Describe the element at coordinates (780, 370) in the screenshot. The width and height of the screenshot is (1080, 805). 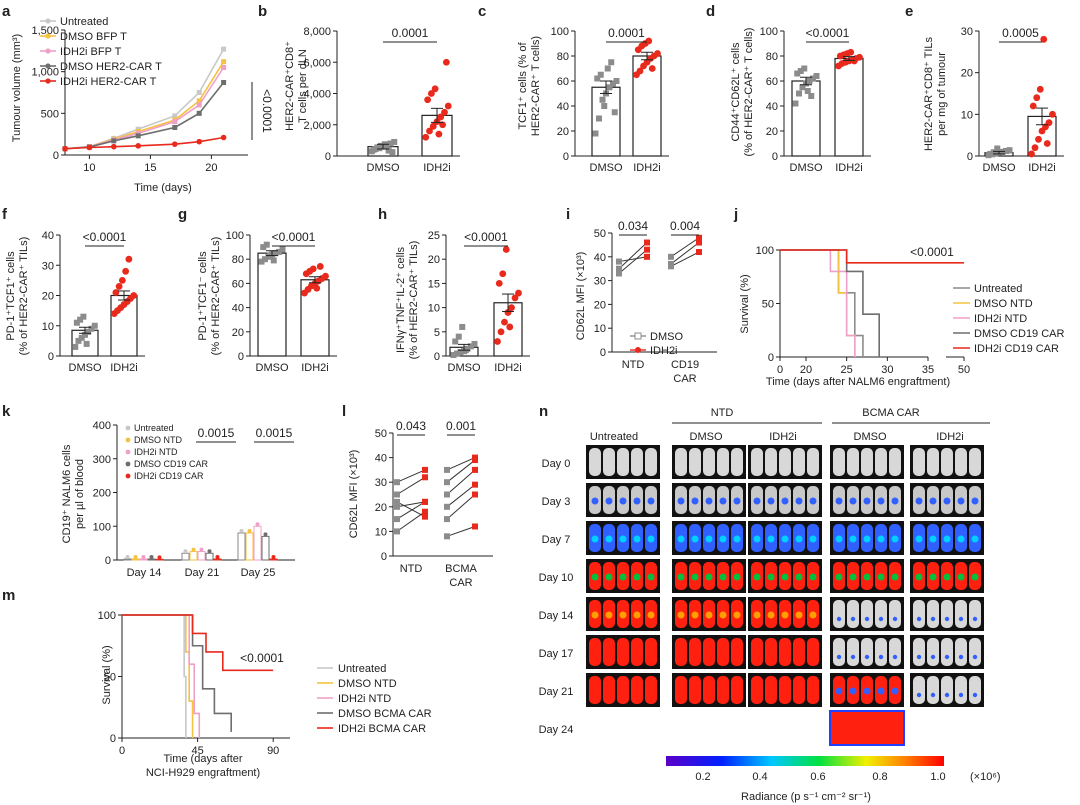
I see `j-x-tick-label: 0` at that location.